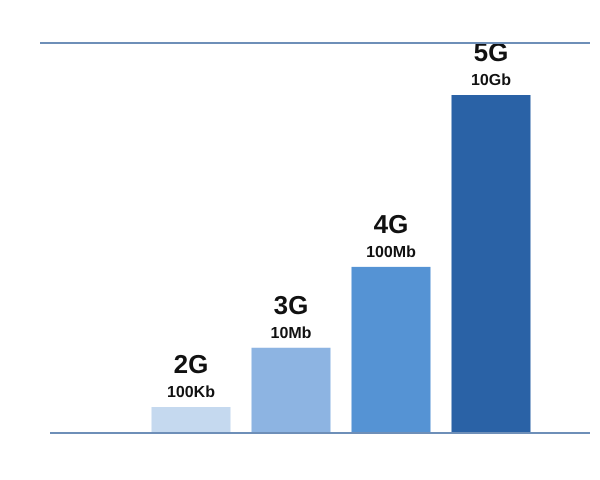 This screenshot has height=480, width=600. Describe the element at coordinates (291, 305) in the screenshot. I see `x-tick-label: 3G` at that location.